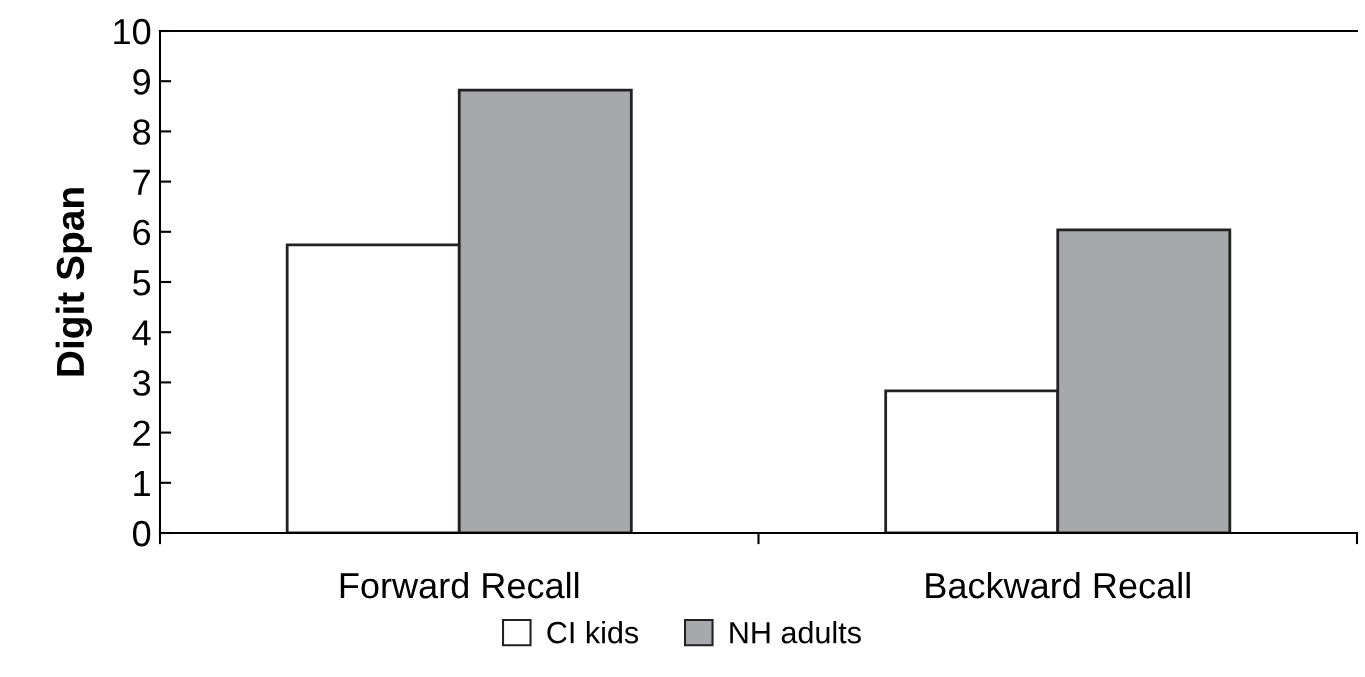 This screenshot has height=677, width=1365. I want to click on x-tick-label: Backward Recall, so click(1058, 585).